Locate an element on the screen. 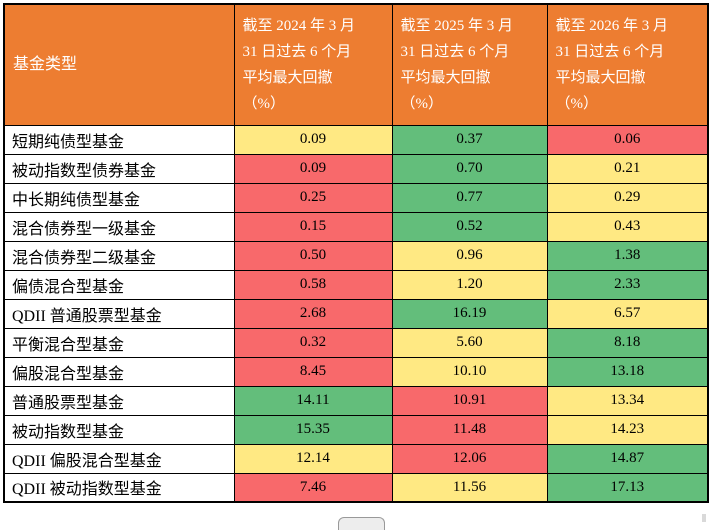  fund-type-cell: 普通股票型基金 is located at coordinates (119, 400).